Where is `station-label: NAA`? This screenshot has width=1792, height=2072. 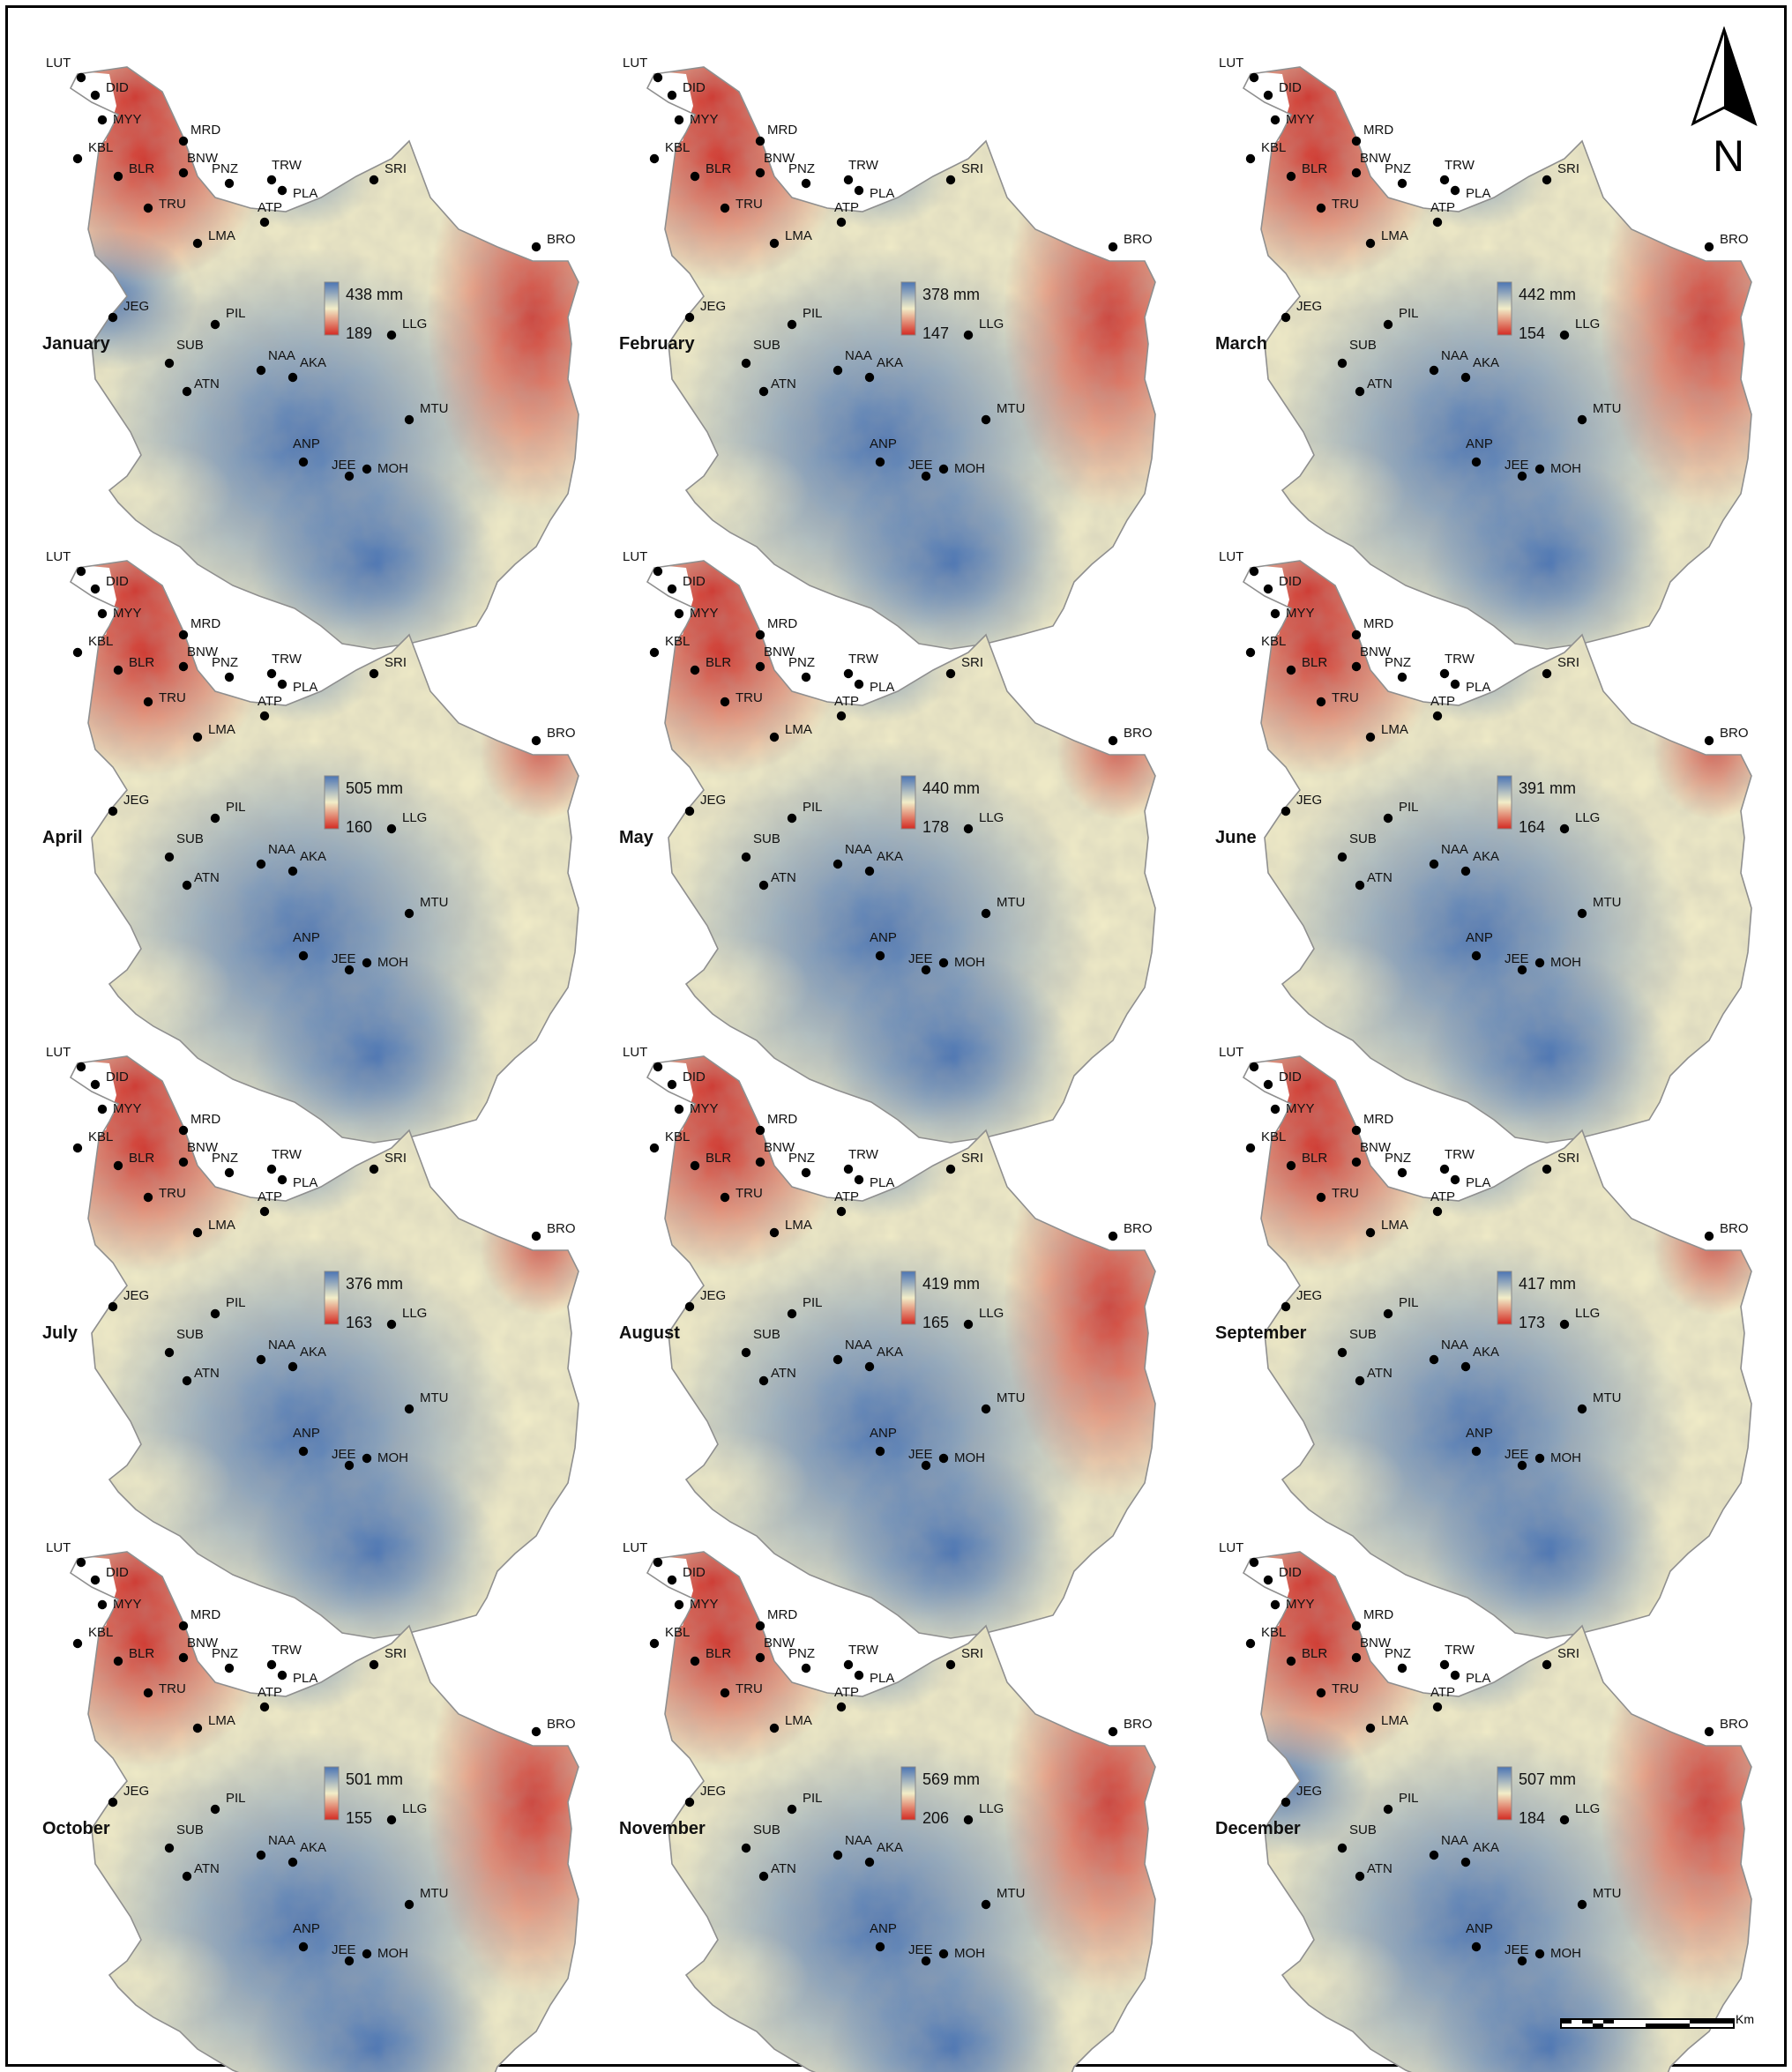 station-label: NAA is located at coordinates (1454, 1840).